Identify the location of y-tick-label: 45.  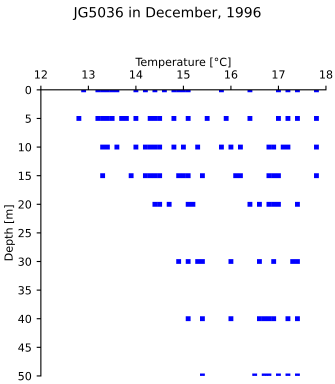
(24, 347).